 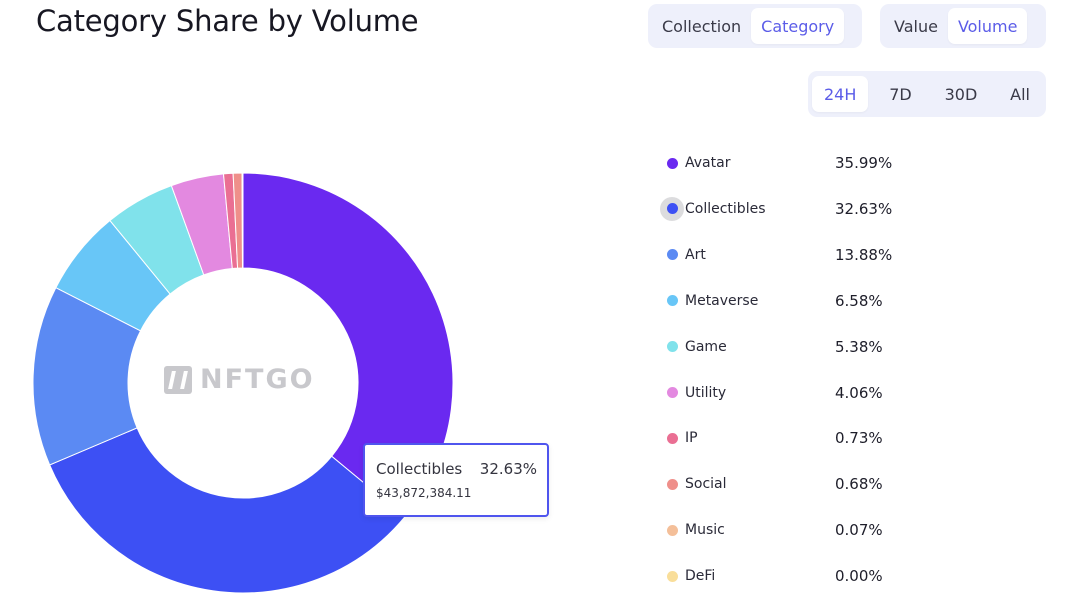 I want to click on legend-item-art: Art 13.88%, so click(x=777, y=255).